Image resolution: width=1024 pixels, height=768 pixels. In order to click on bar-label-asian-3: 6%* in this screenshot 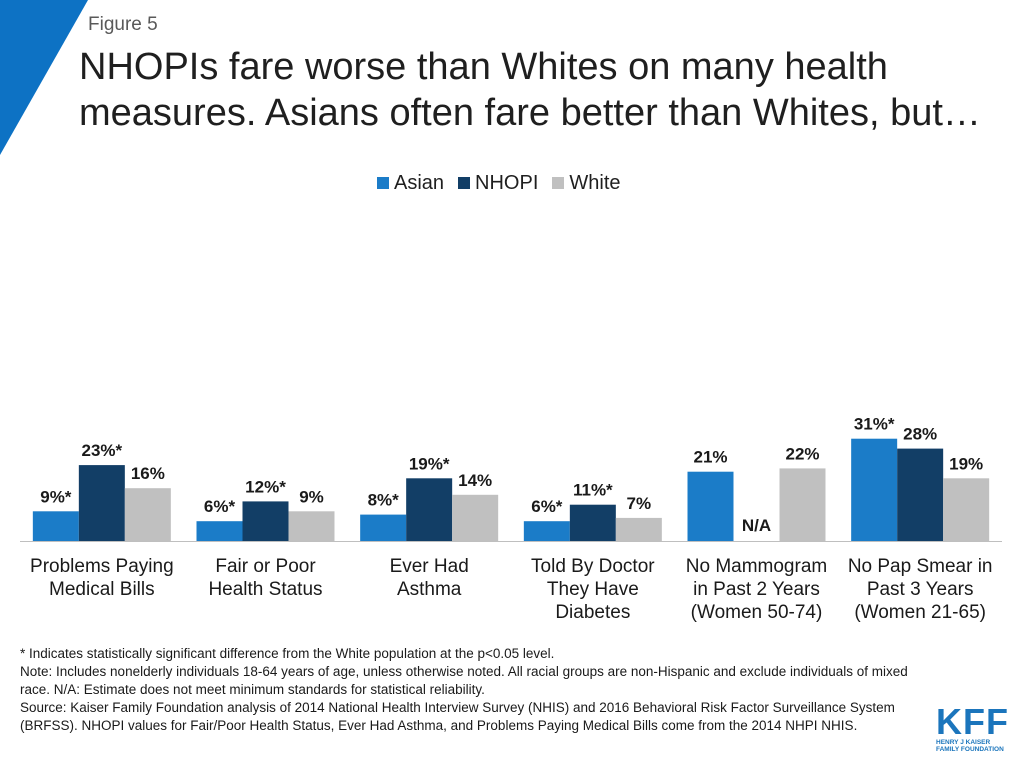, I will do `click(547, 506)`.